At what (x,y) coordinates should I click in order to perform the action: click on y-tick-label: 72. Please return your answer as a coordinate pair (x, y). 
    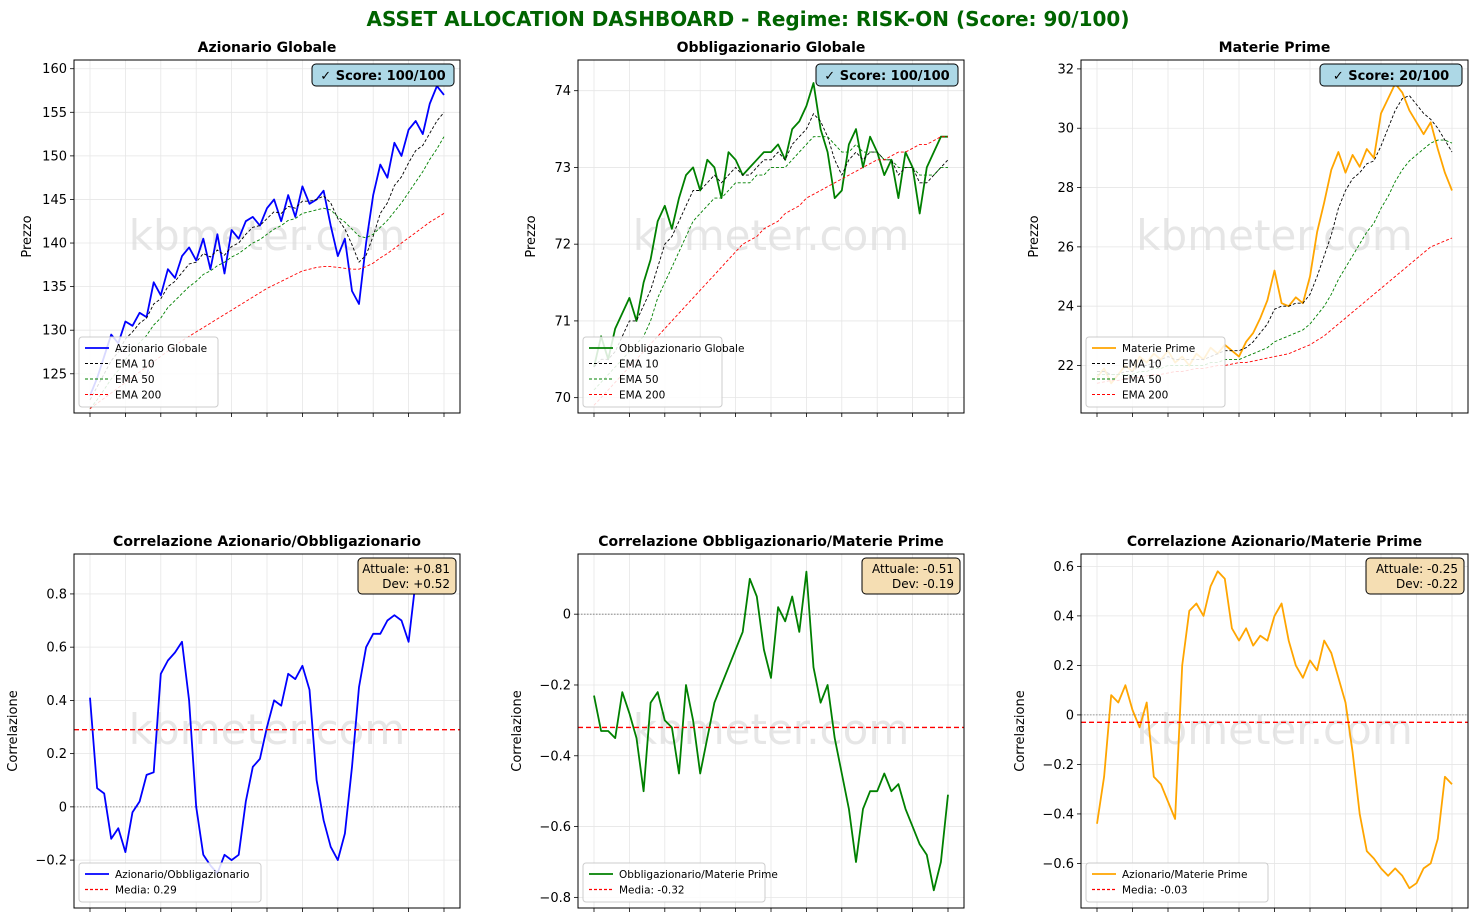
    Looking at the image, I should click on (562, 245).